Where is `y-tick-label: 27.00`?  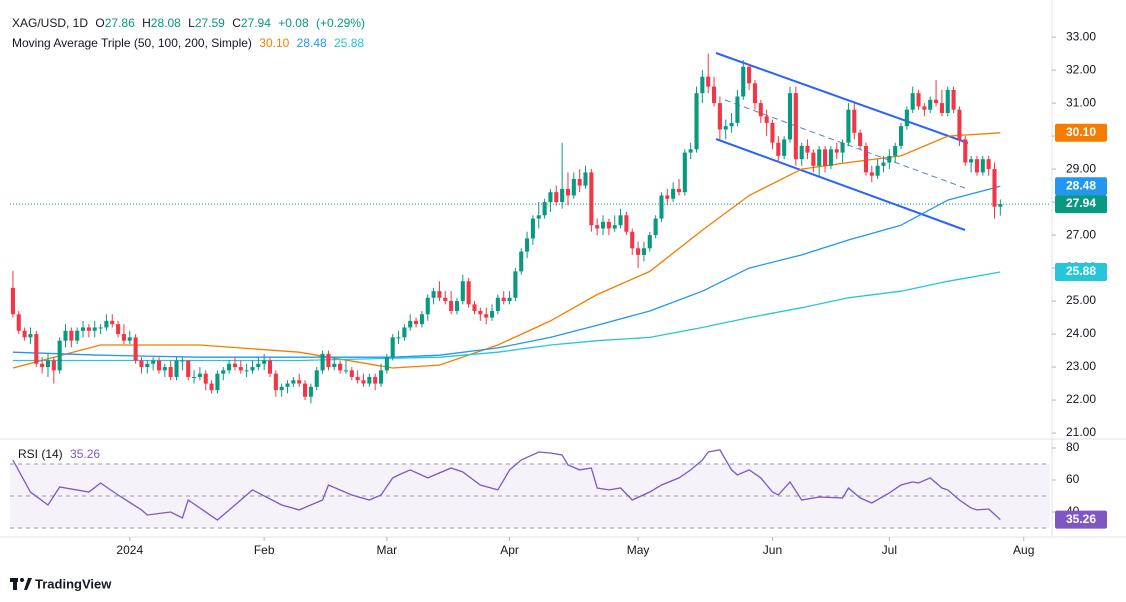
y-tick-label: 27.00 is located at coordinates (1081, 234).